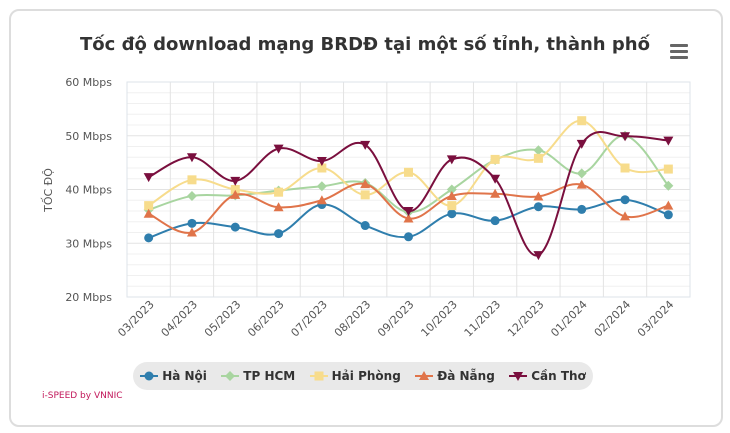 This screenshot has height=433, width=730. I want to click on x-tick-label: 08/2023, so click(353, 319).